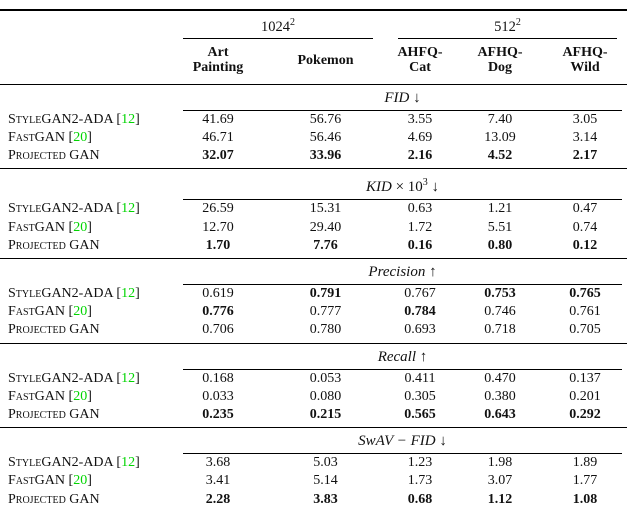 The height and width of the screenshot is (510, 627). What do you see at coordinates (500, 119) in the screenshot?
I see `metric-value: 7.40` at bounding box center [500, 119].